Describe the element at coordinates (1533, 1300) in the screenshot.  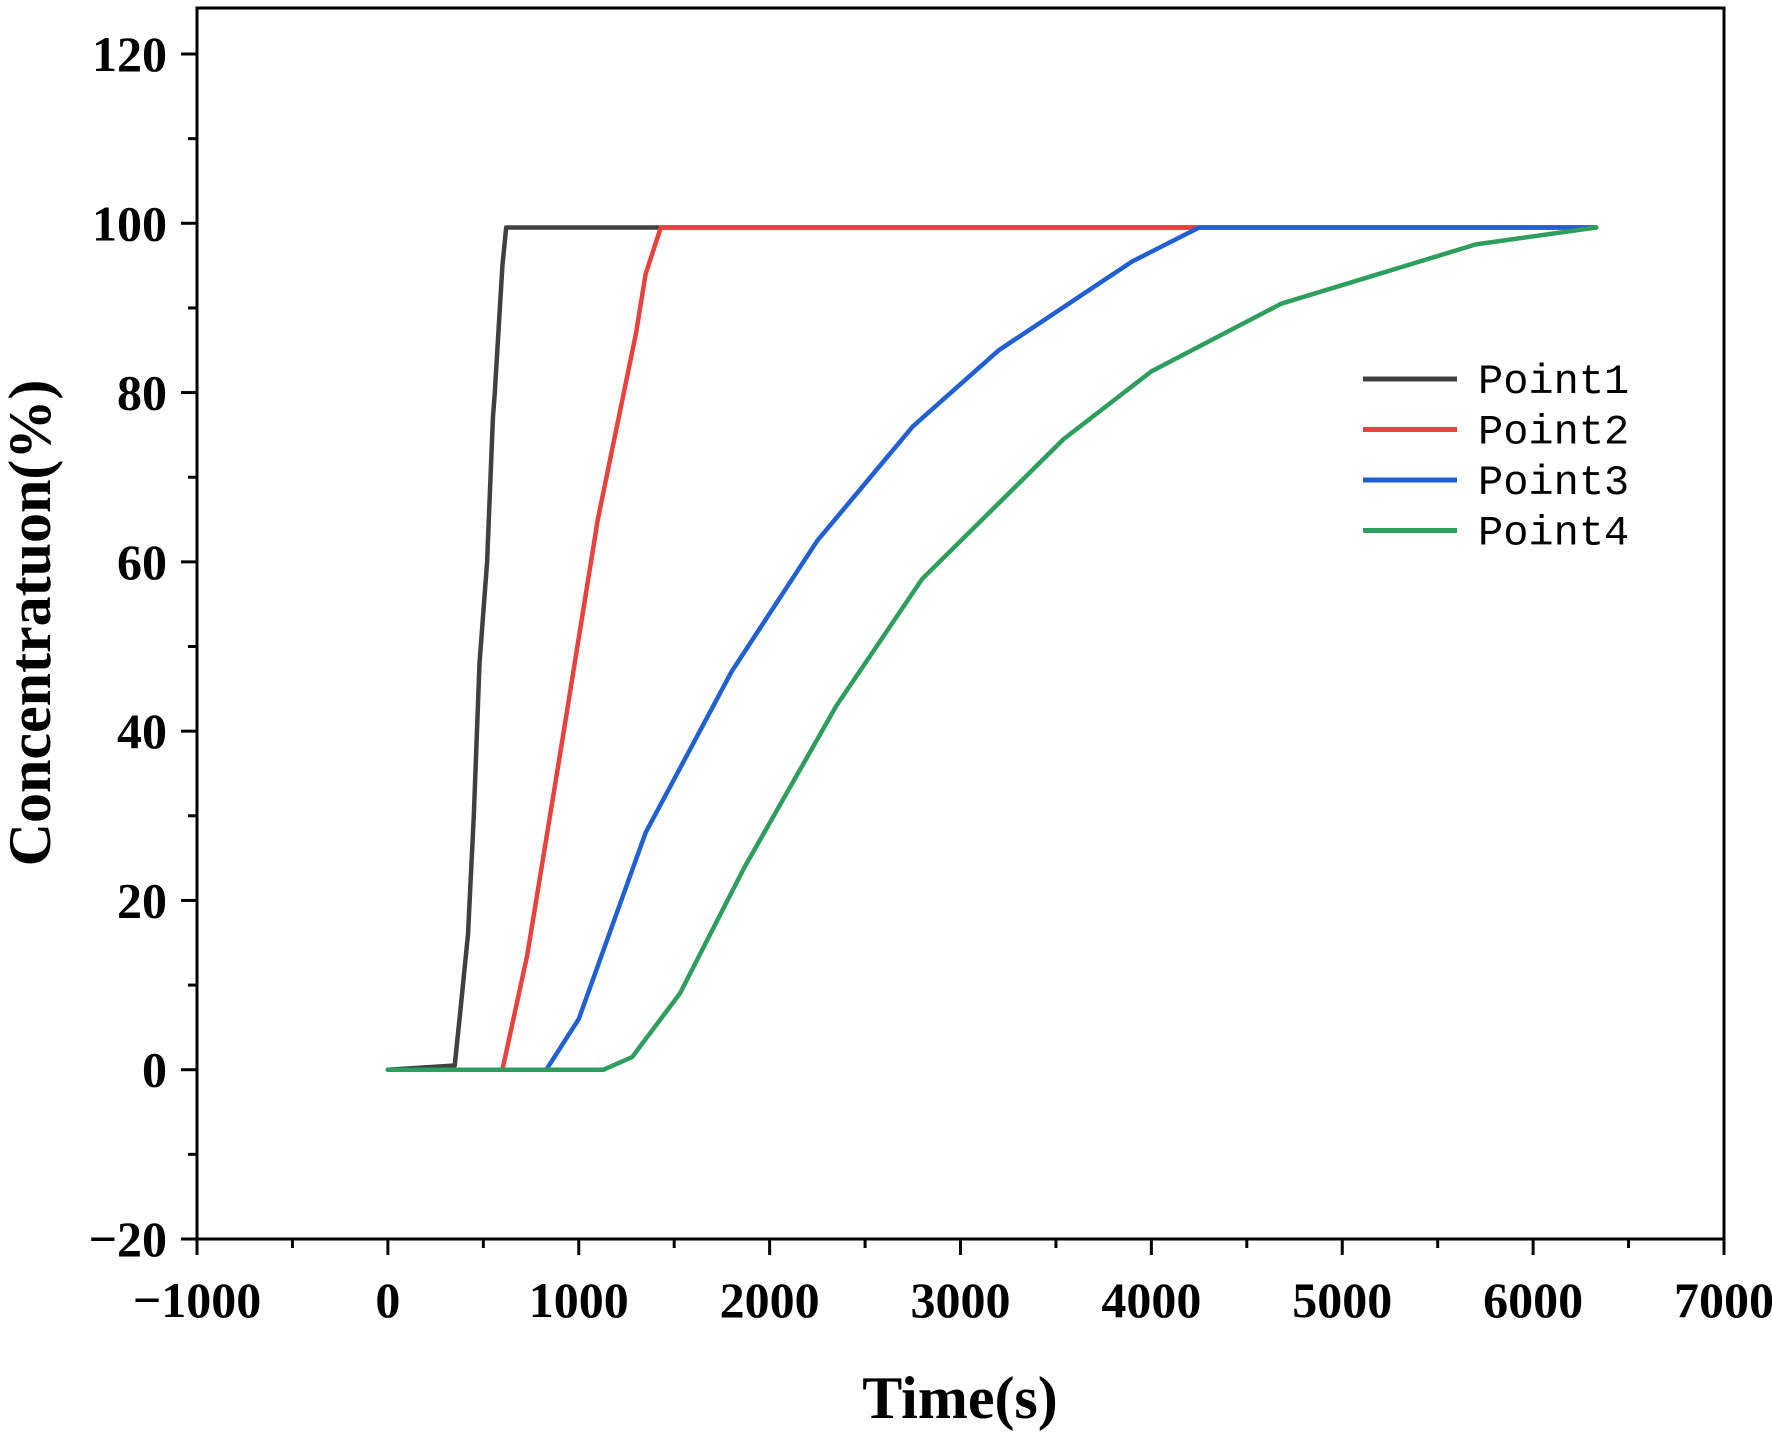
I see `x-tick-label: 6000` at that location.